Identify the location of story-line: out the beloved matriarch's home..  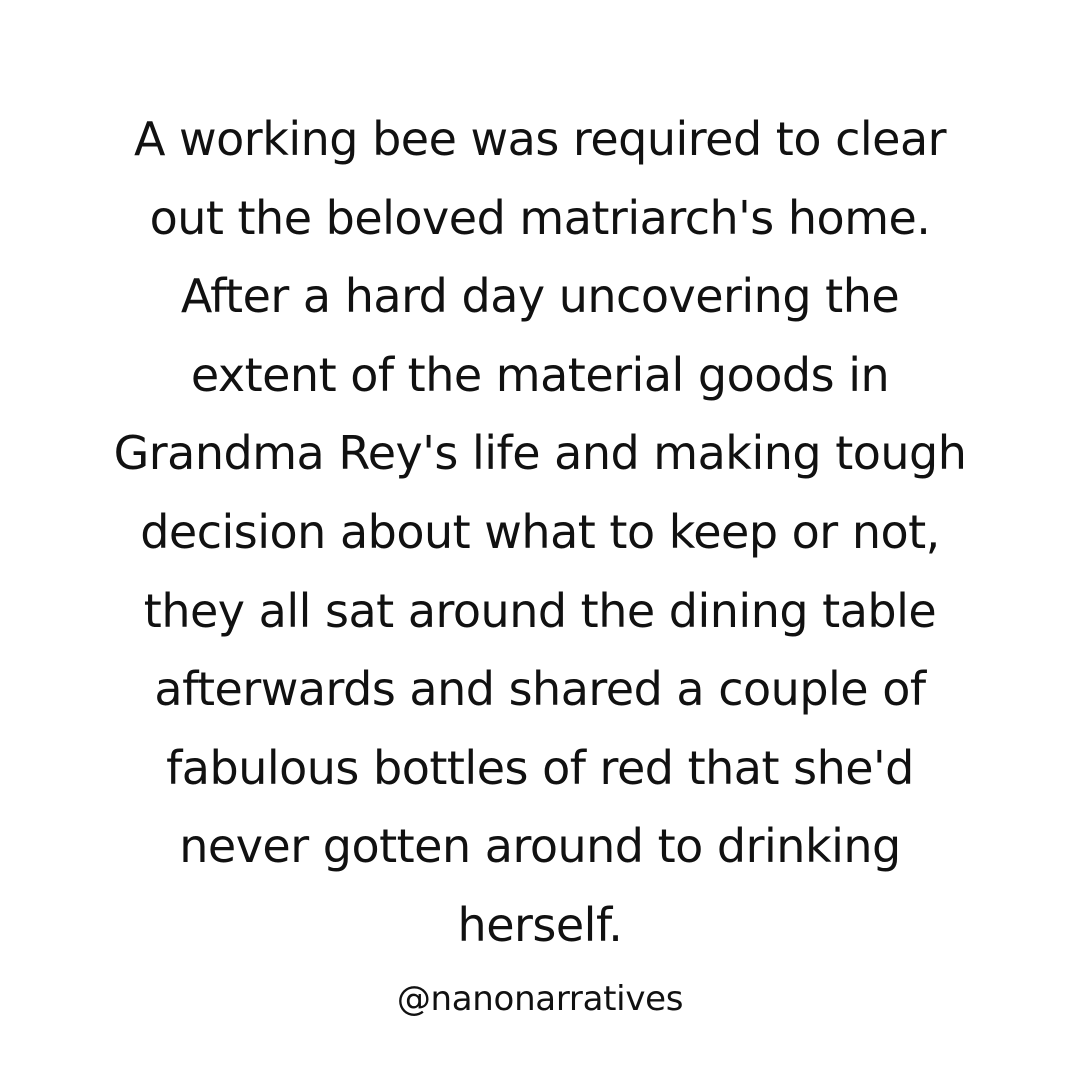
(540, 217).